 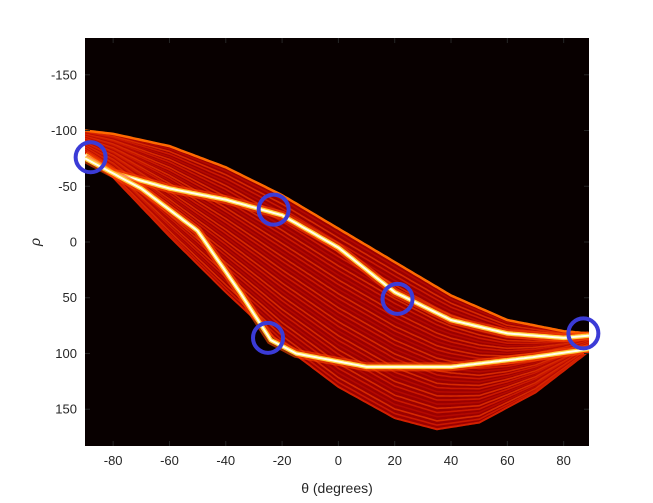 What do you see at coordinates (451, 460) in the screenshot?
I see `x-tick-label: 40` at bounding box center [451, 460].